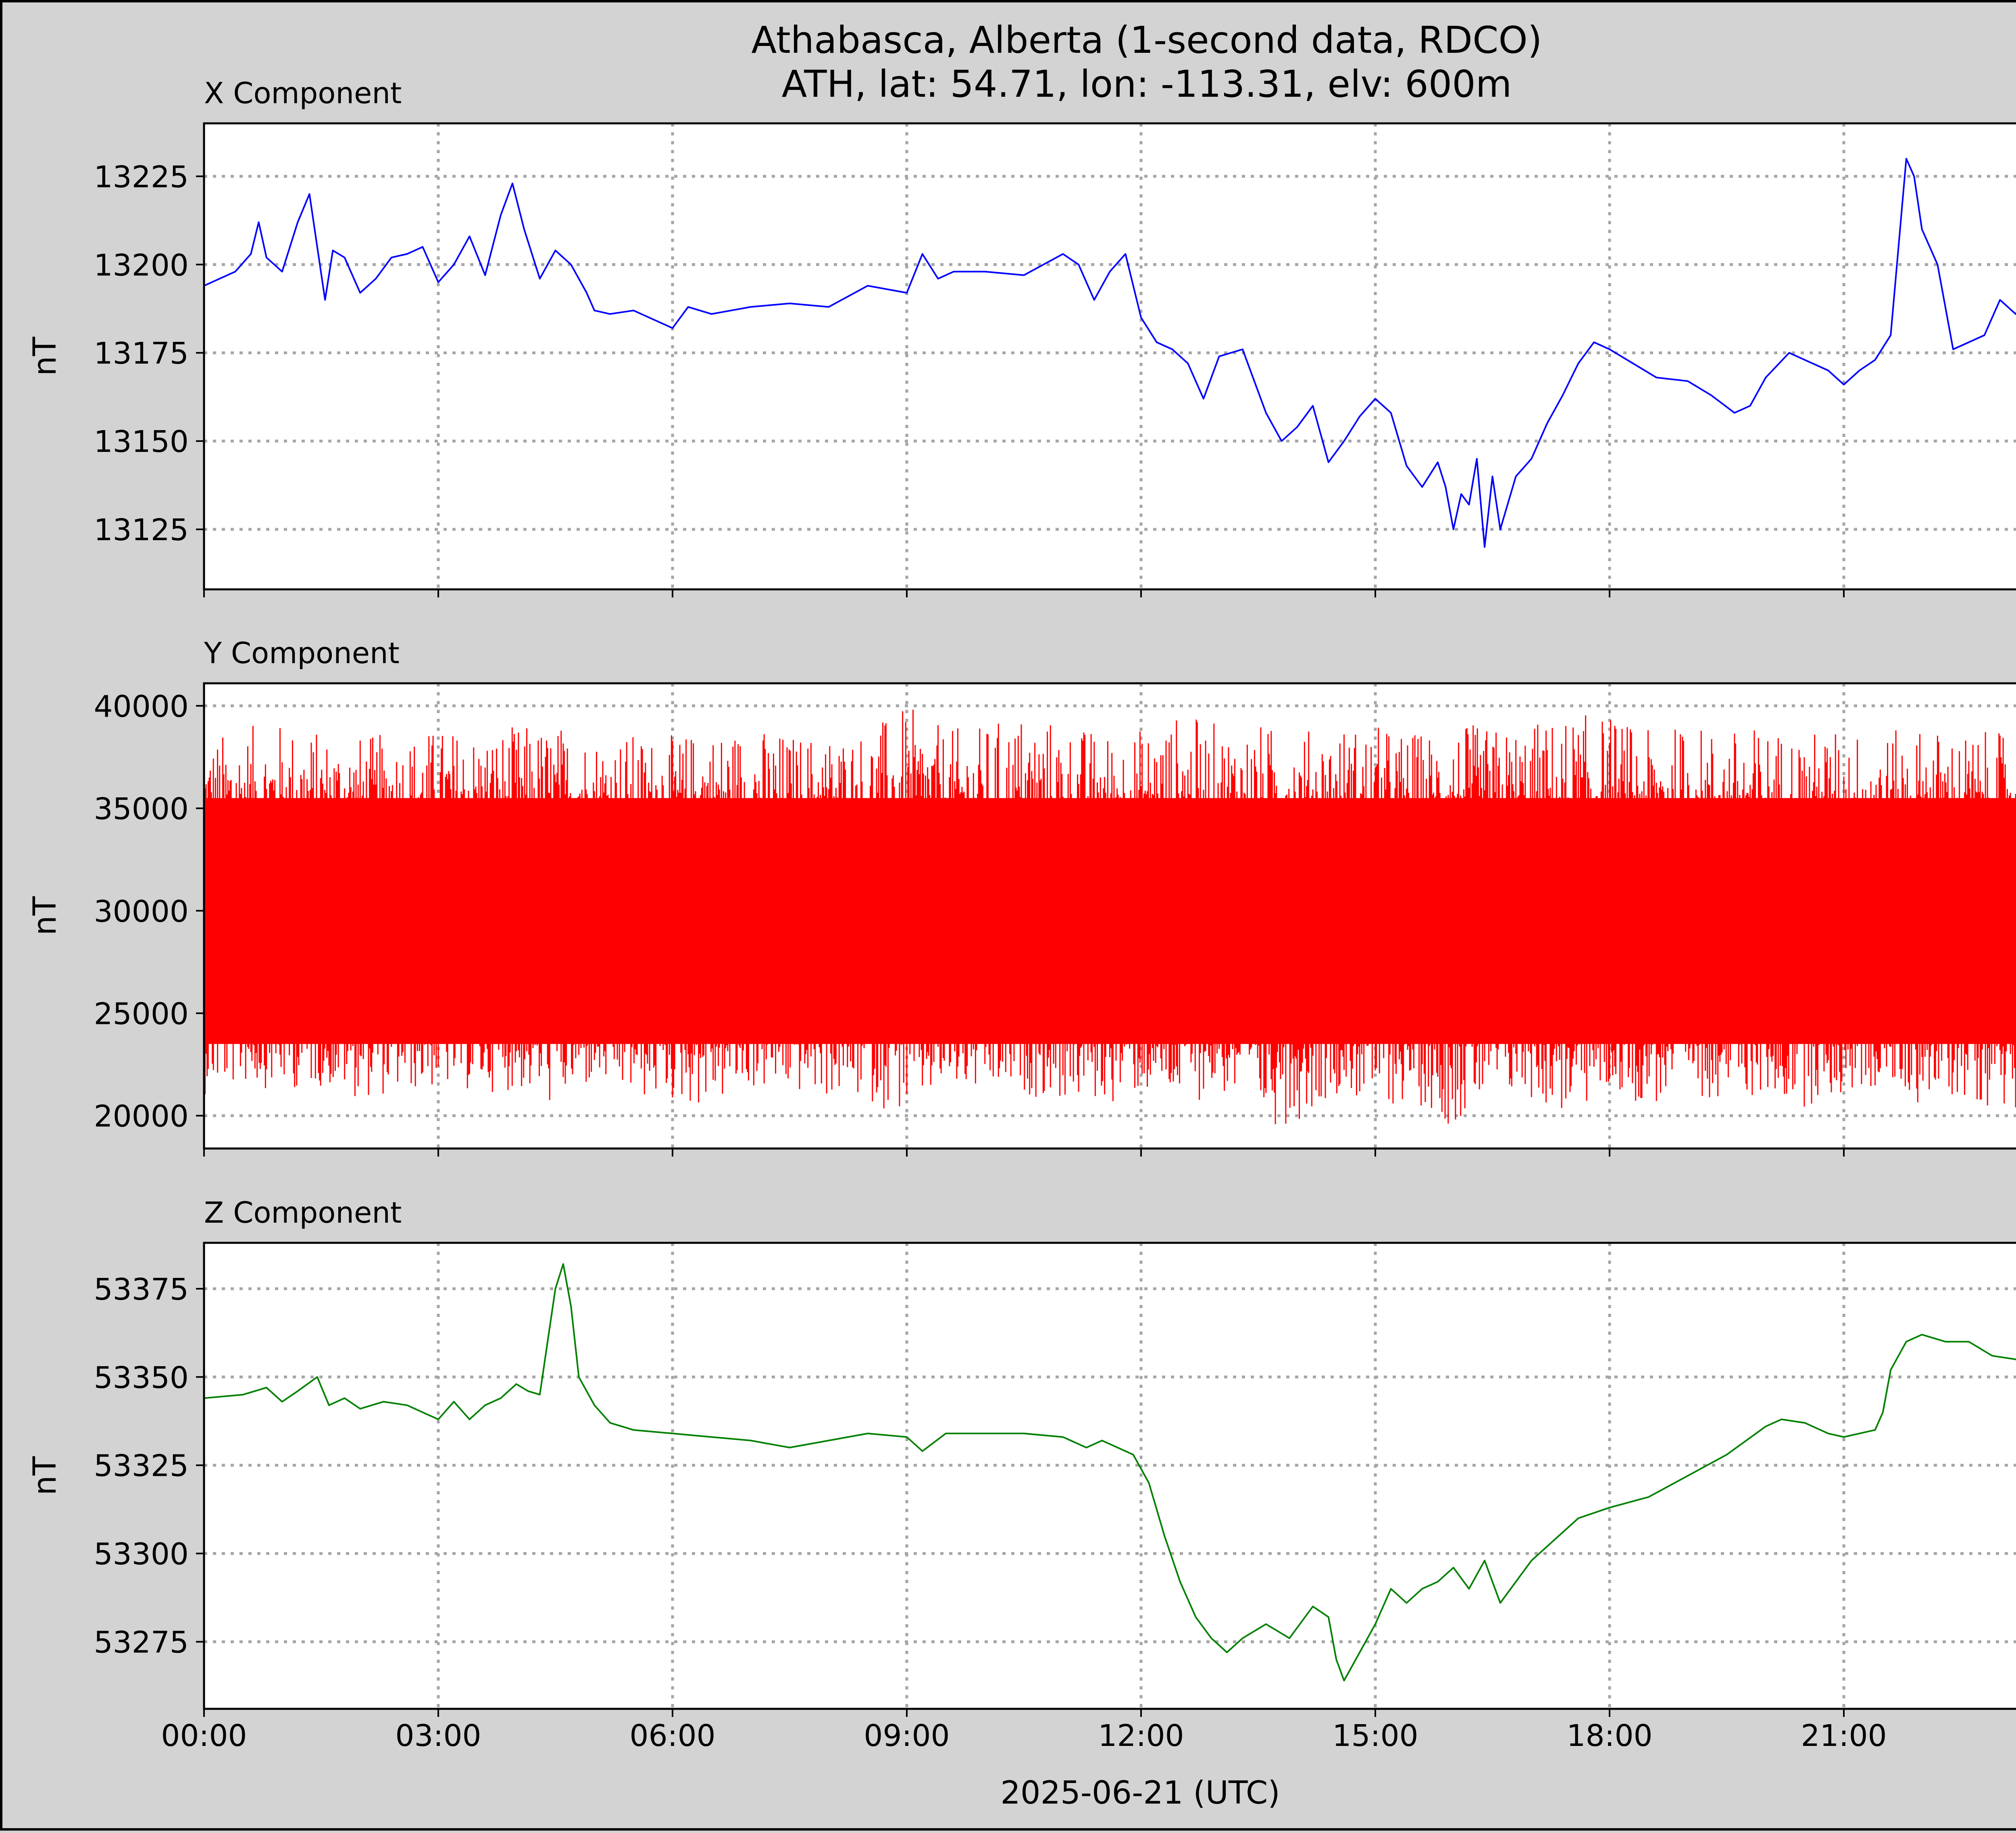 This screenshot has height=1833, width=2016. Describe the element at coordinates (141, 809) in the screenshot. I see `ytick-label-y: 35000` at that location.